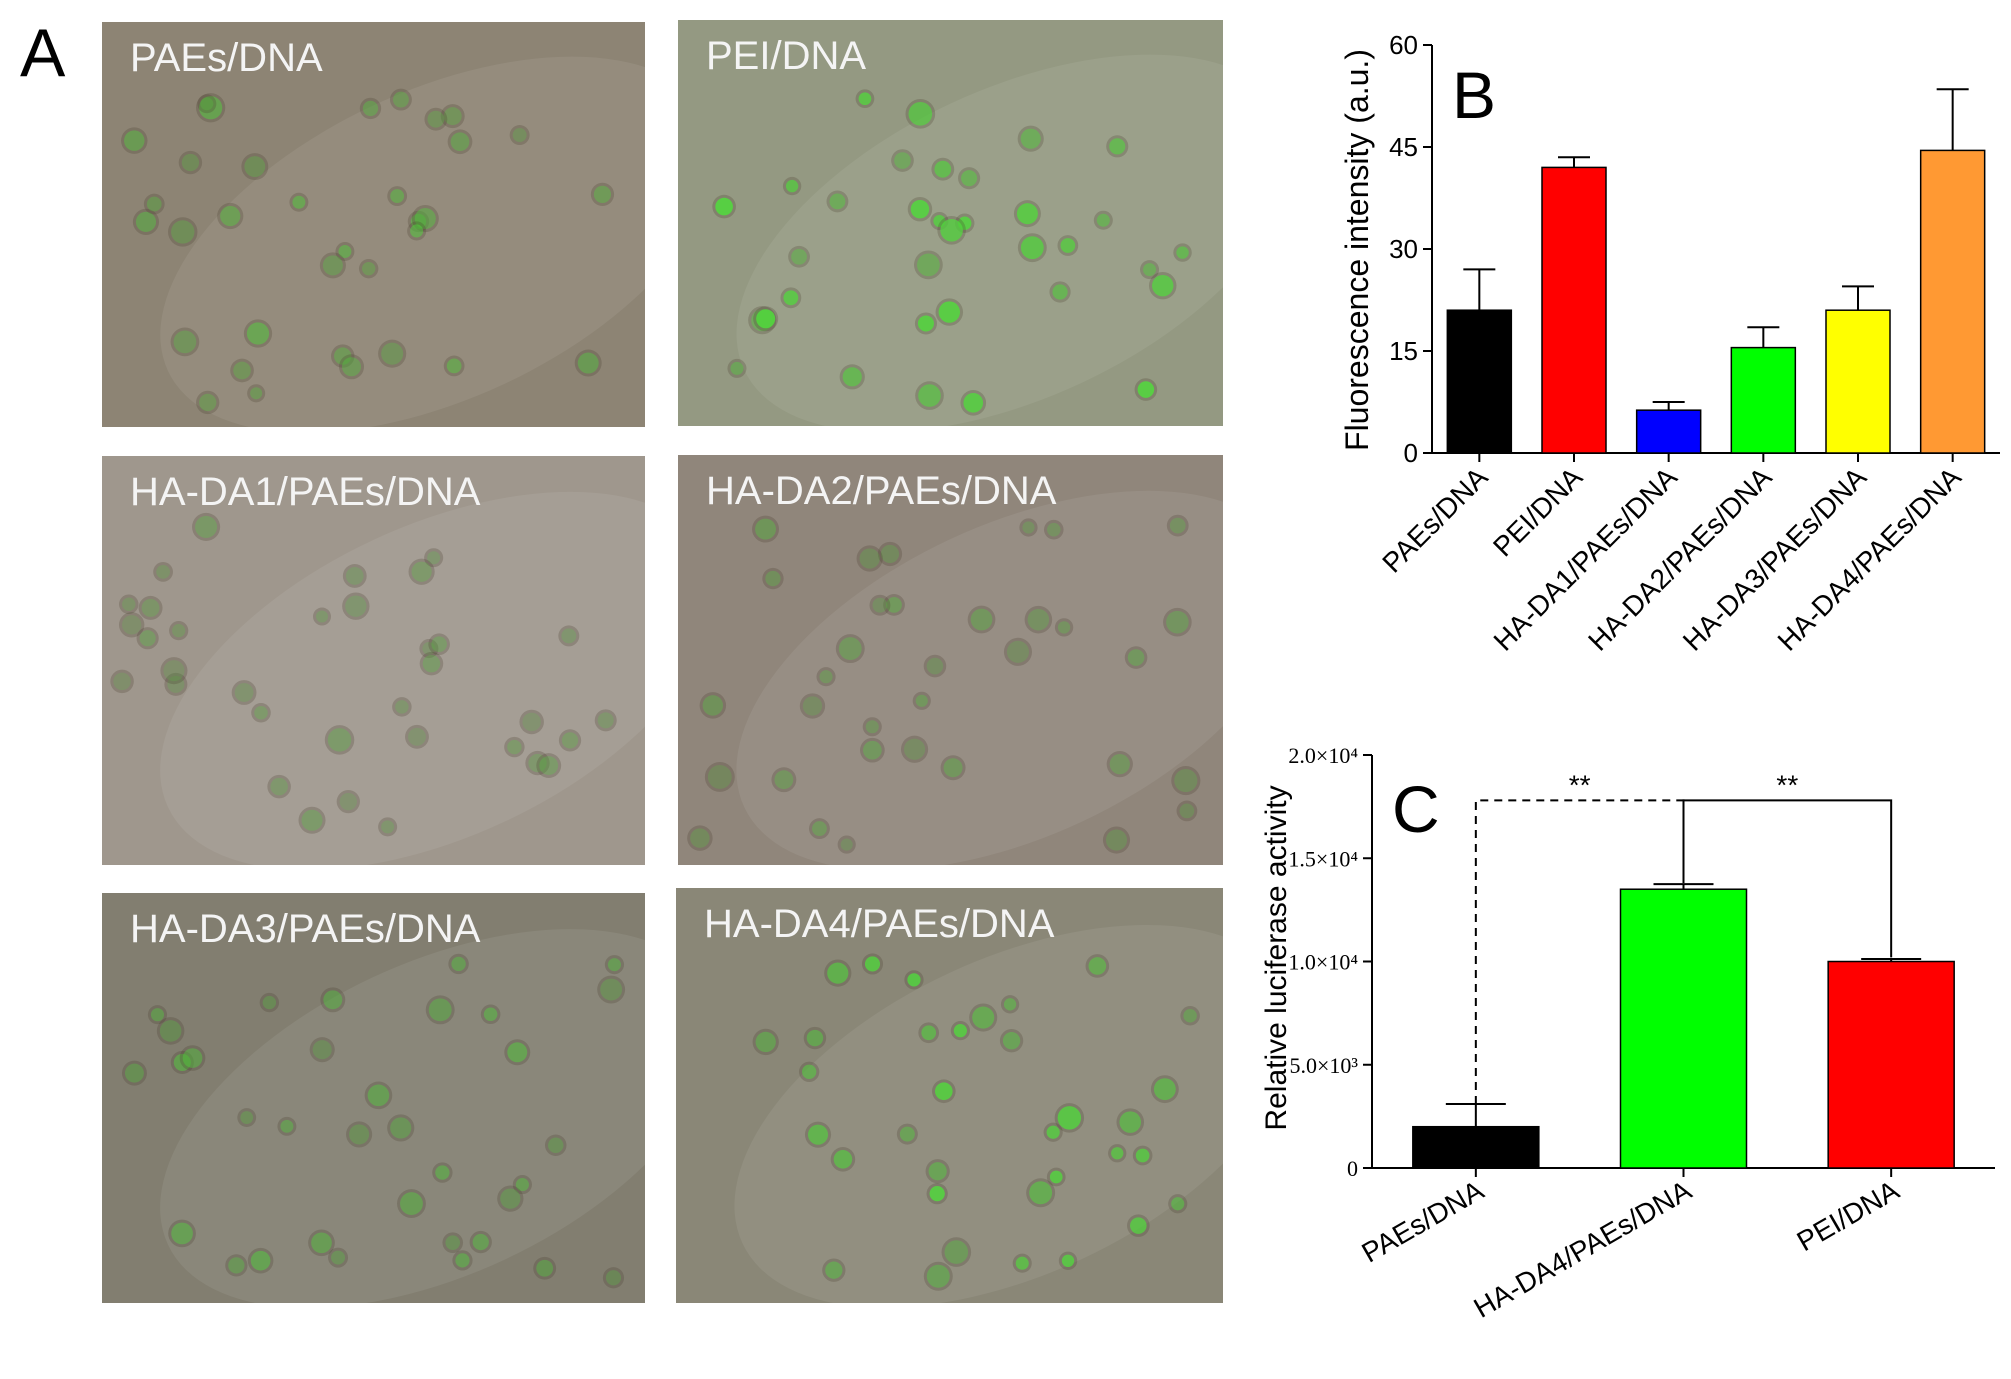 This screenshot has width=2011, height=1379. Describe the element at coordinates (1787, 878) in the screenshot. I see `significance-bracket` at that location.